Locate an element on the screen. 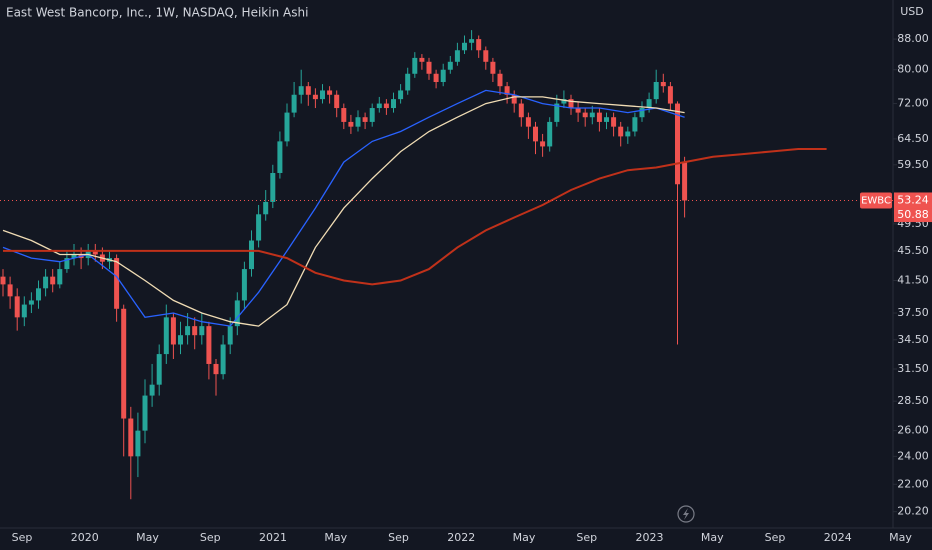 The height and width of the screenshot is (550, 932). second-price-label: 50.88 is located at coordinates (913, 214).